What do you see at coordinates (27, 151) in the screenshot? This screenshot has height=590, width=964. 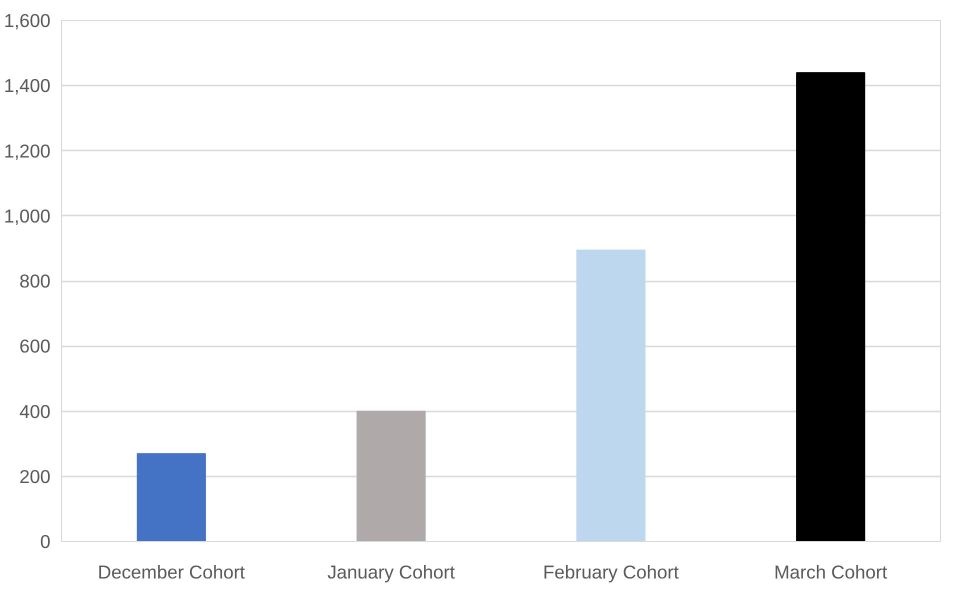 I see `y-tick-label: 1,200` at bounding box center [27, 151].